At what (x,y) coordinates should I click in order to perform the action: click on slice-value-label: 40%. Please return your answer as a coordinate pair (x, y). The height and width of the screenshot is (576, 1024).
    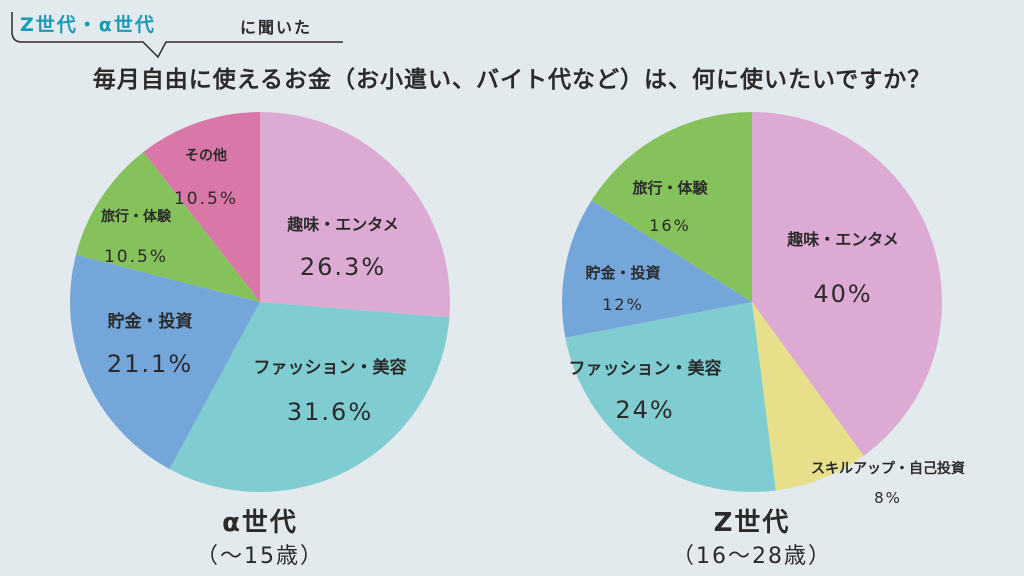
    Looking at the image, I should click on (842, 294).